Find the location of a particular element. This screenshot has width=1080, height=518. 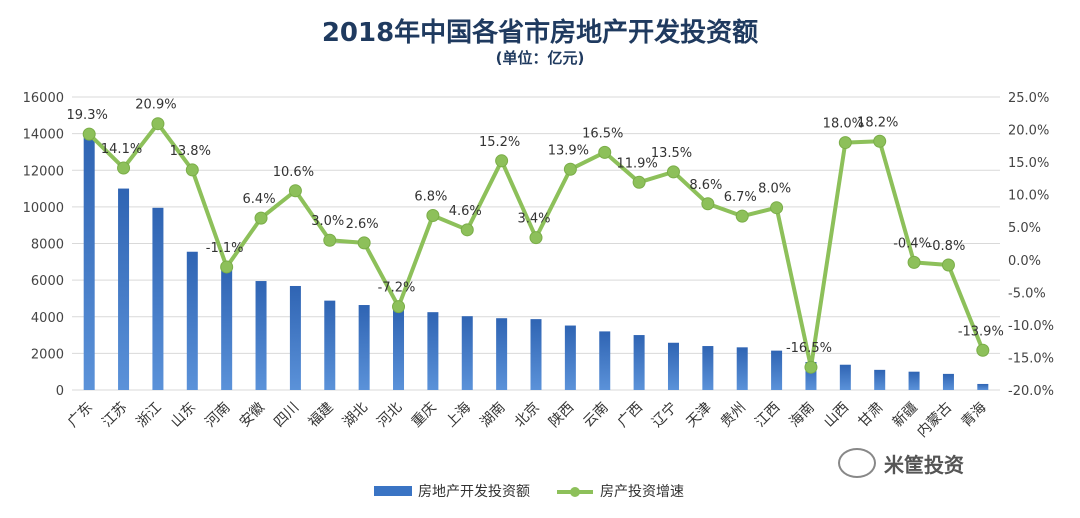

x-tick-label: 河南 is located at coordinates (217, 415).